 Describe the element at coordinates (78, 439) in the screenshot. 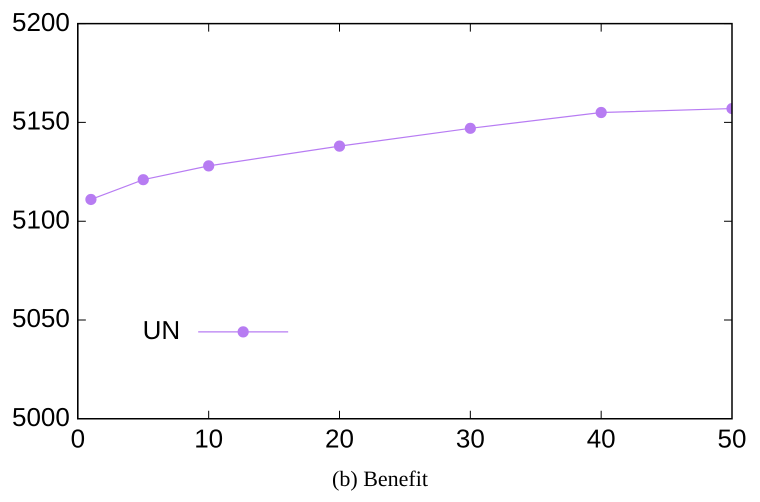

I see `x-tick-label: 0` at that location.